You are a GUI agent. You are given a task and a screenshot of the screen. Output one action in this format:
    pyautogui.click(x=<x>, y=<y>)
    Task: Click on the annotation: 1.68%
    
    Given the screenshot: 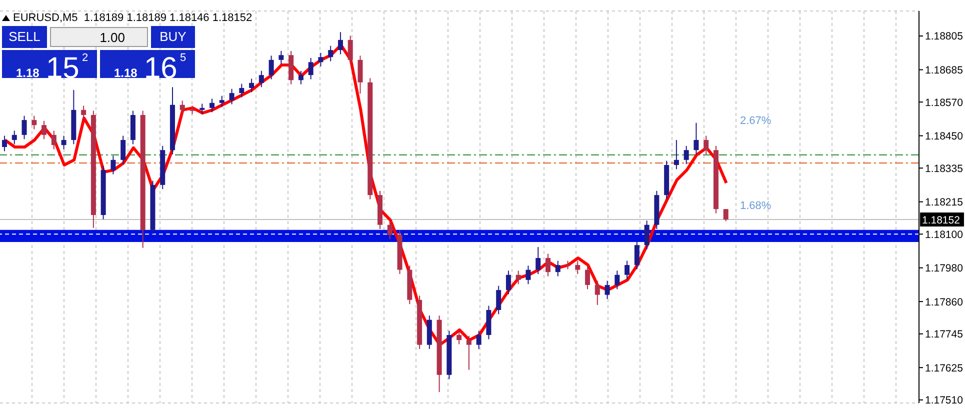 What is the action you would take?
    pyautogui.click(x=756, y=206)
    